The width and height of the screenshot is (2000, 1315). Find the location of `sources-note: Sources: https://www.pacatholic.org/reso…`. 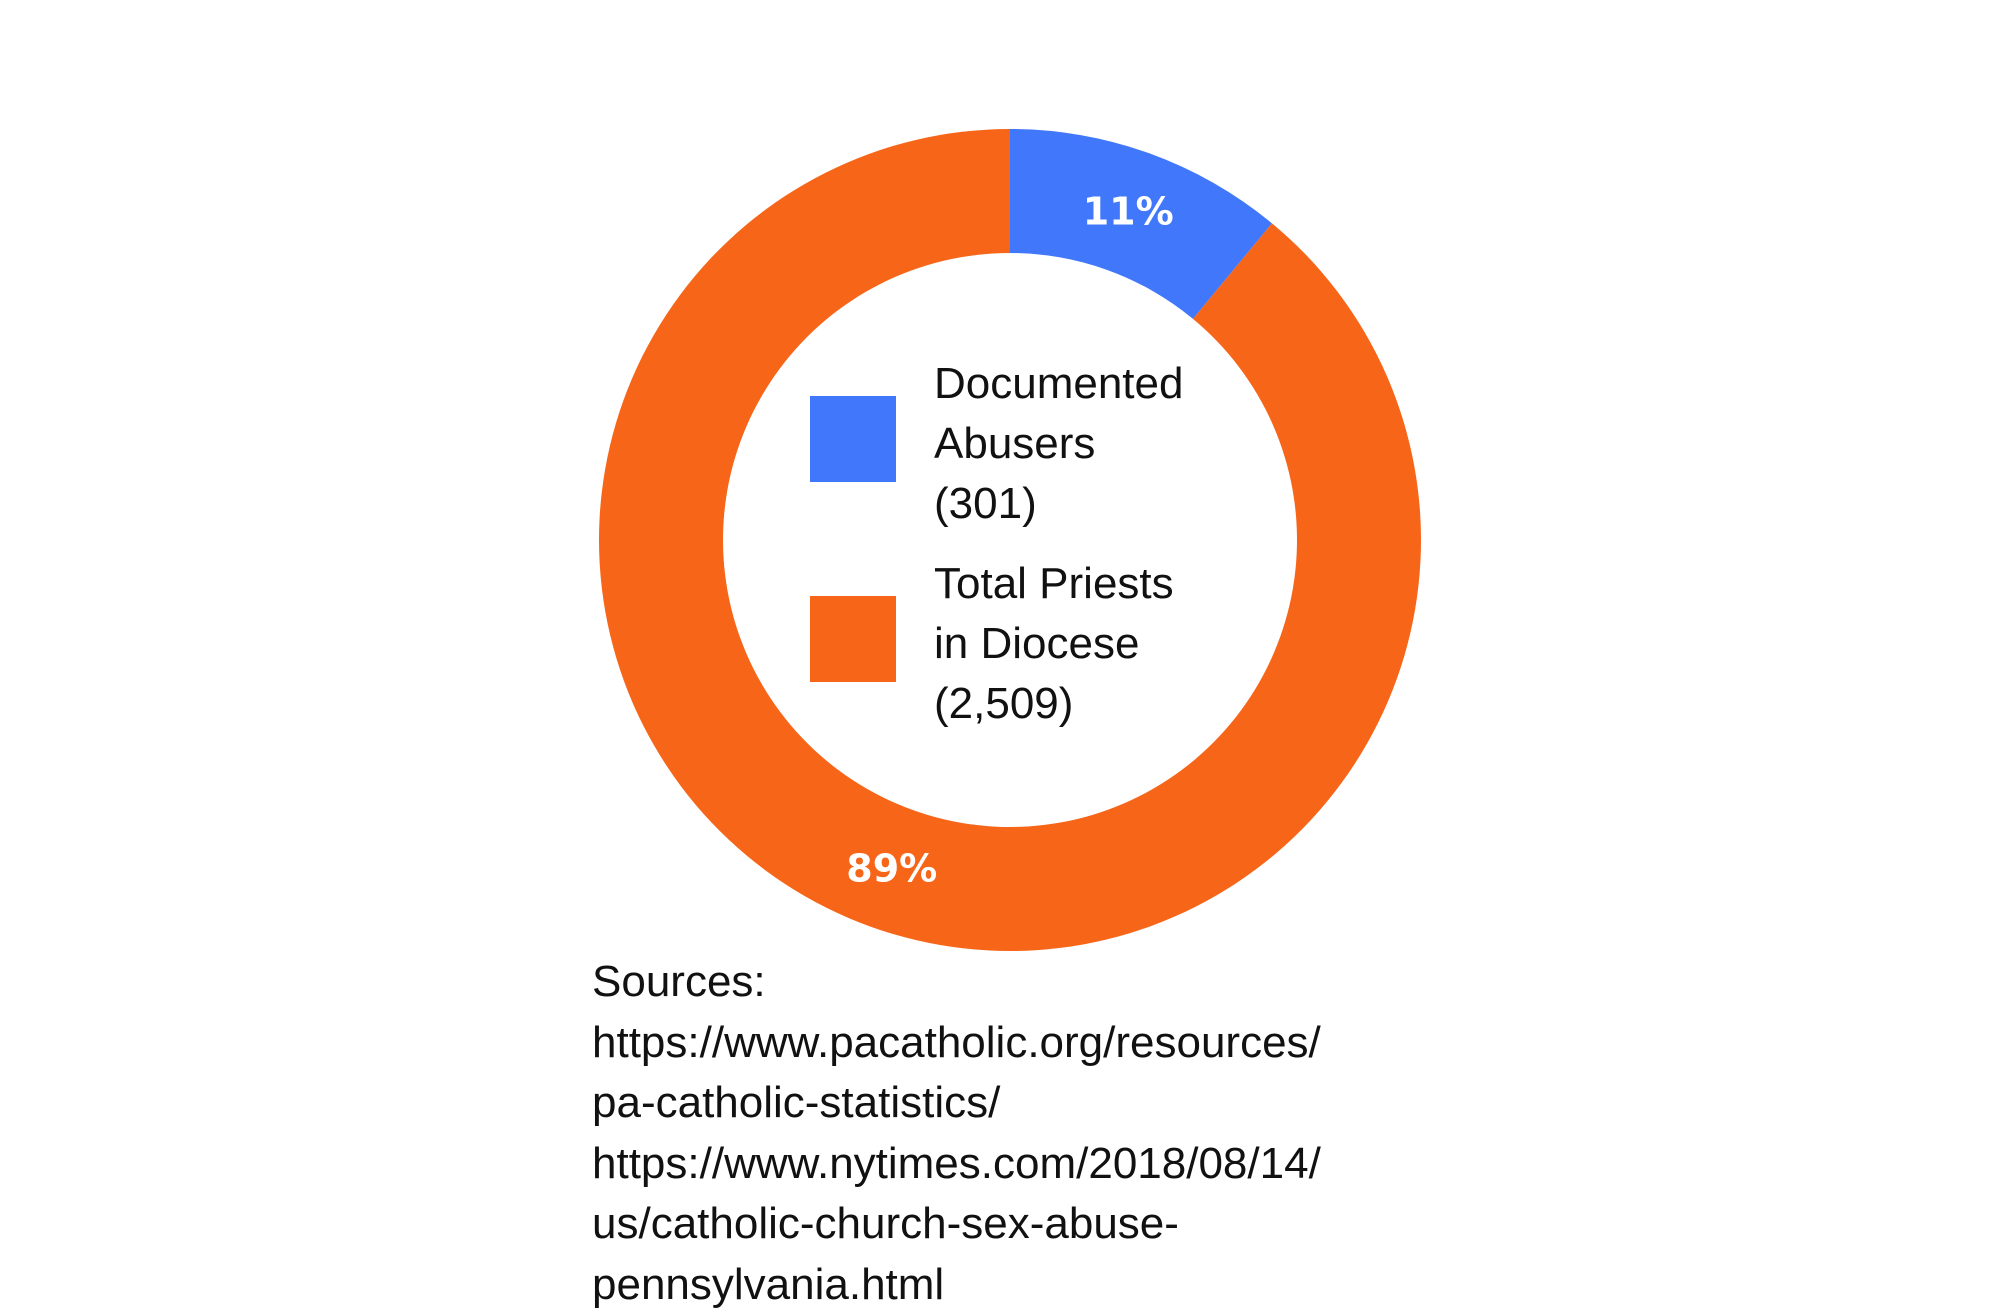

sources-note: Sources: https://www.pacatholic.org/reso… is located at coordinates (1032, 1133).